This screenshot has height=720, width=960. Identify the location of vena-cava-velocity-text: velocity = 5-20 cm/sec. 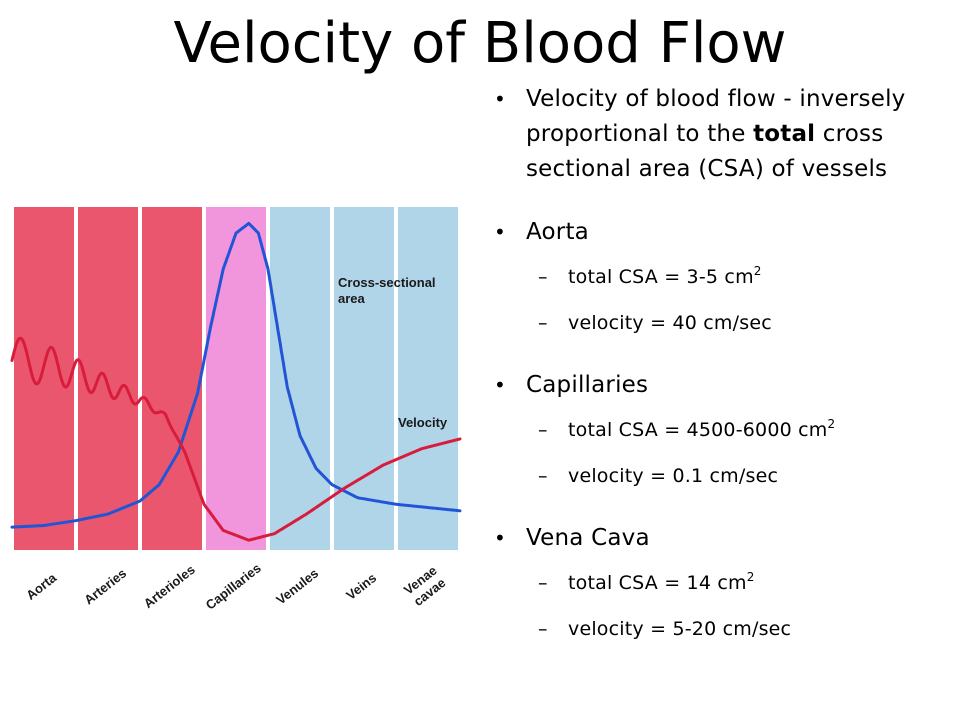
(680, 629).